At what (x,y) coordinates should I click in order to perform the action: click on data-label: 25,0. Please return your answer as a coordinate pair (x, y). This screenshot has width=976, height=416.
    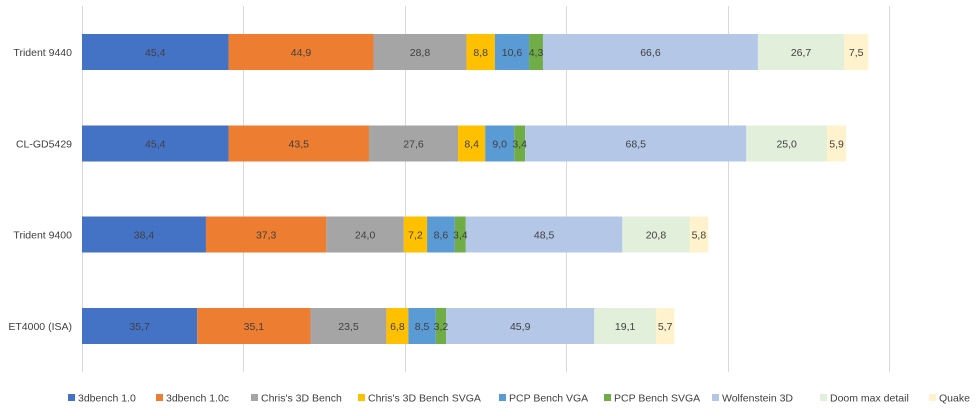
    Looking at the image, I should click on (786, 145).